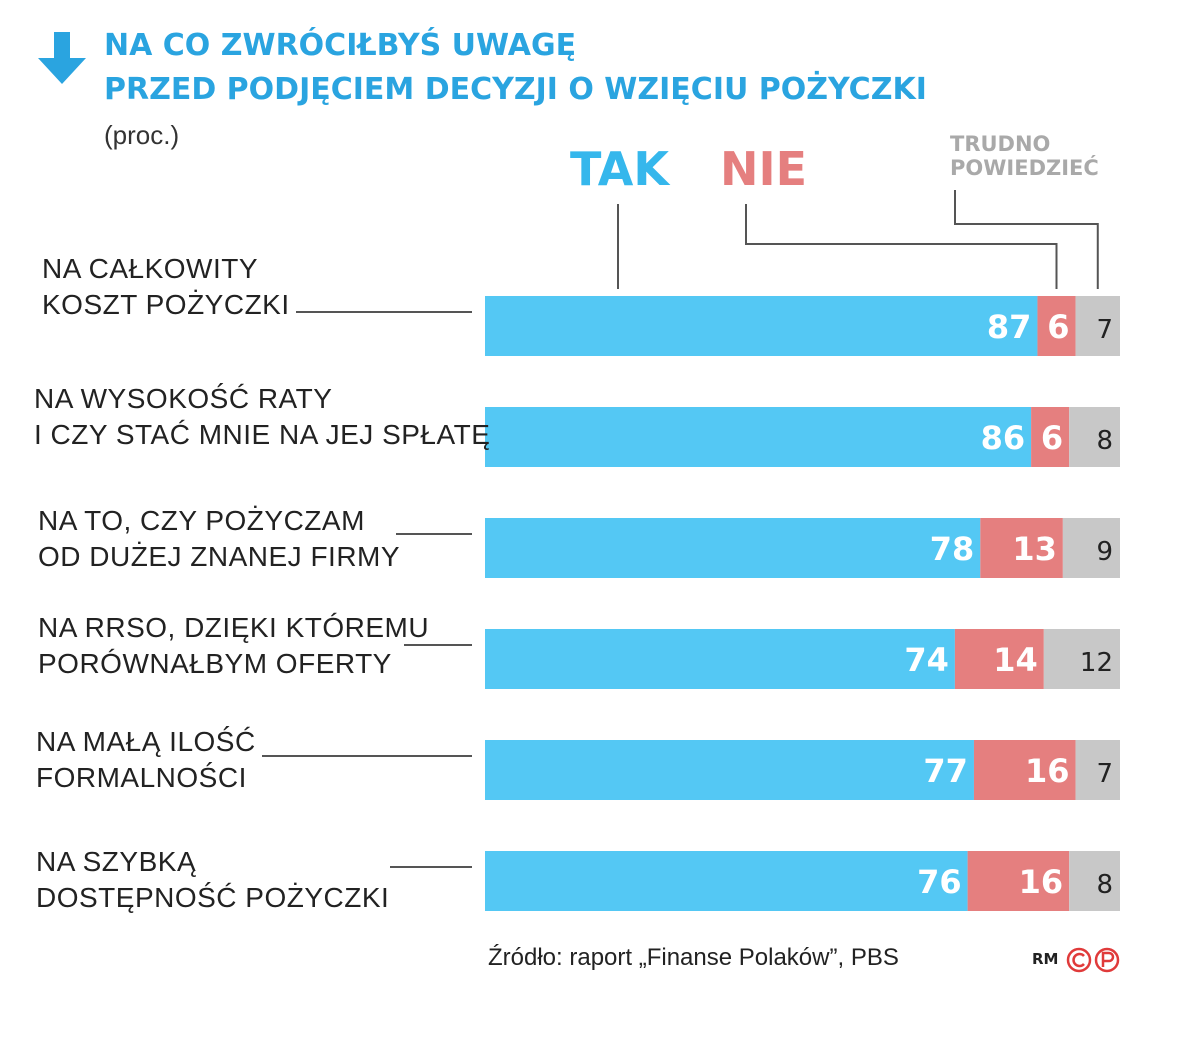 The width and height of the screenshot is (1200, 1043). What do you see at coordinates (1104, 774) in the screenshot?
I see `value-label-trudno-5: 7` at bounding box center [1104, 774].